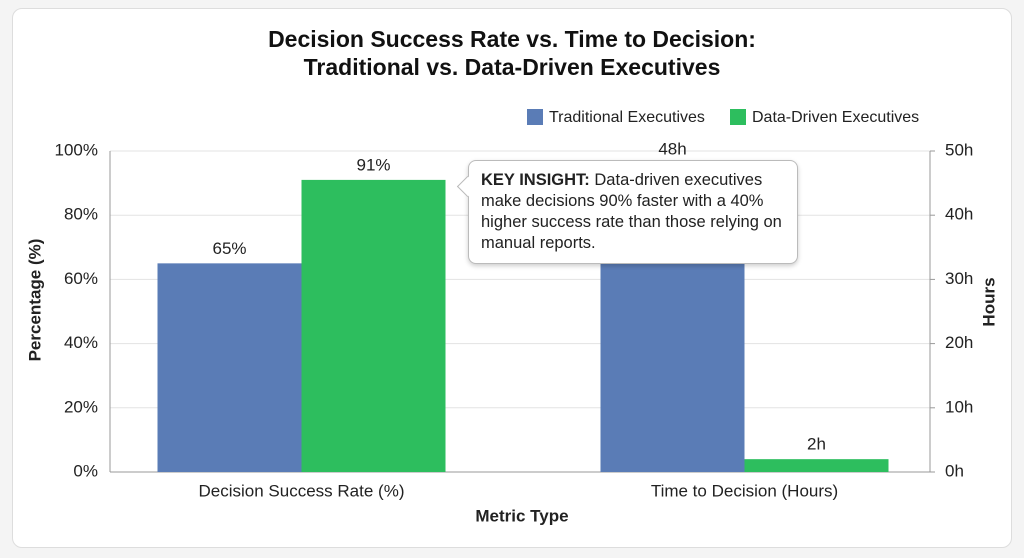 This screenshot has width=1024, height=558. Describe the element at coordinates (302, 490) in the screenshot. I see `x-tick-label: Decision Success Rate (%)` at that location.